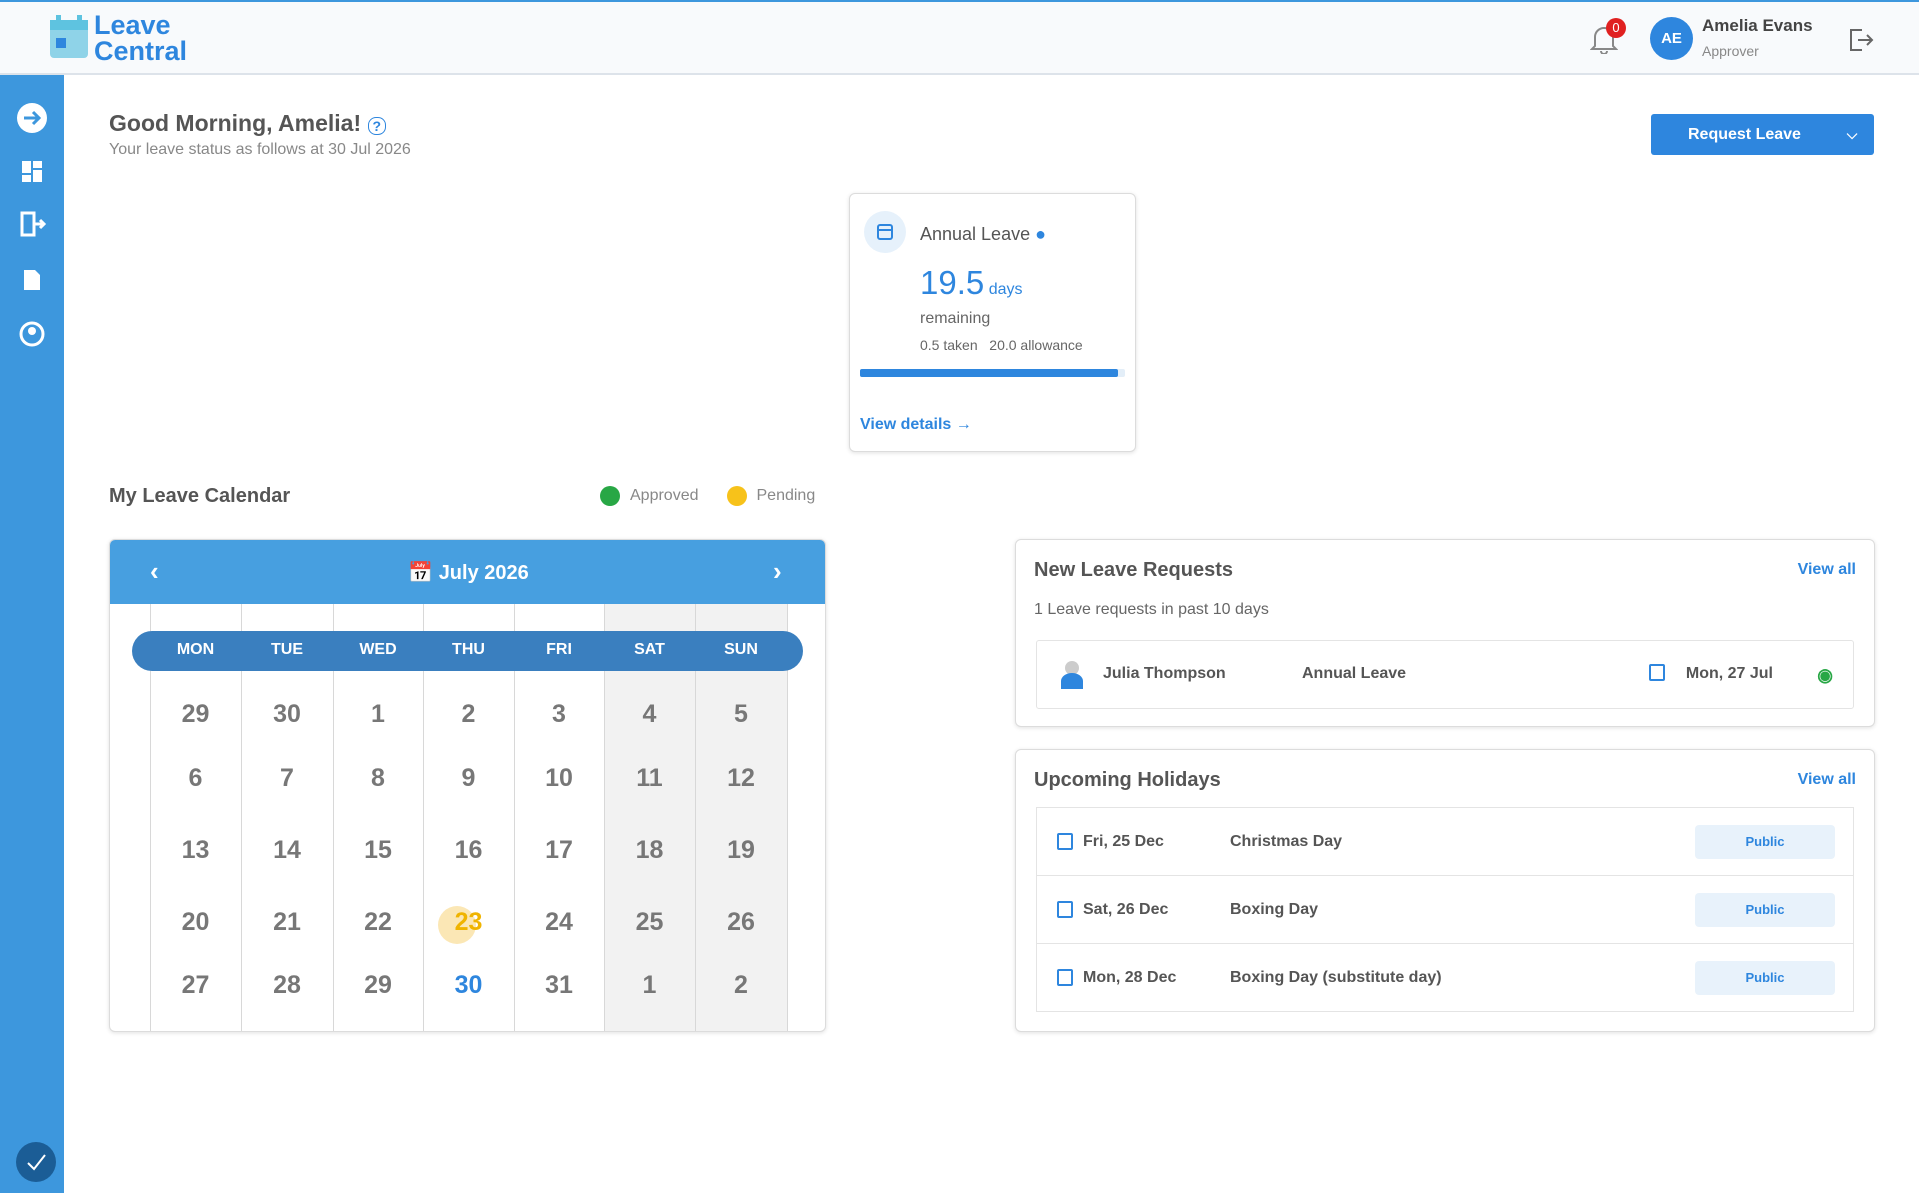 The height and width of the screenshot is (1198, 1919). Describe the element at coordinates (649, 649) in the screenshot. I see `weekday: SAT` at that location.